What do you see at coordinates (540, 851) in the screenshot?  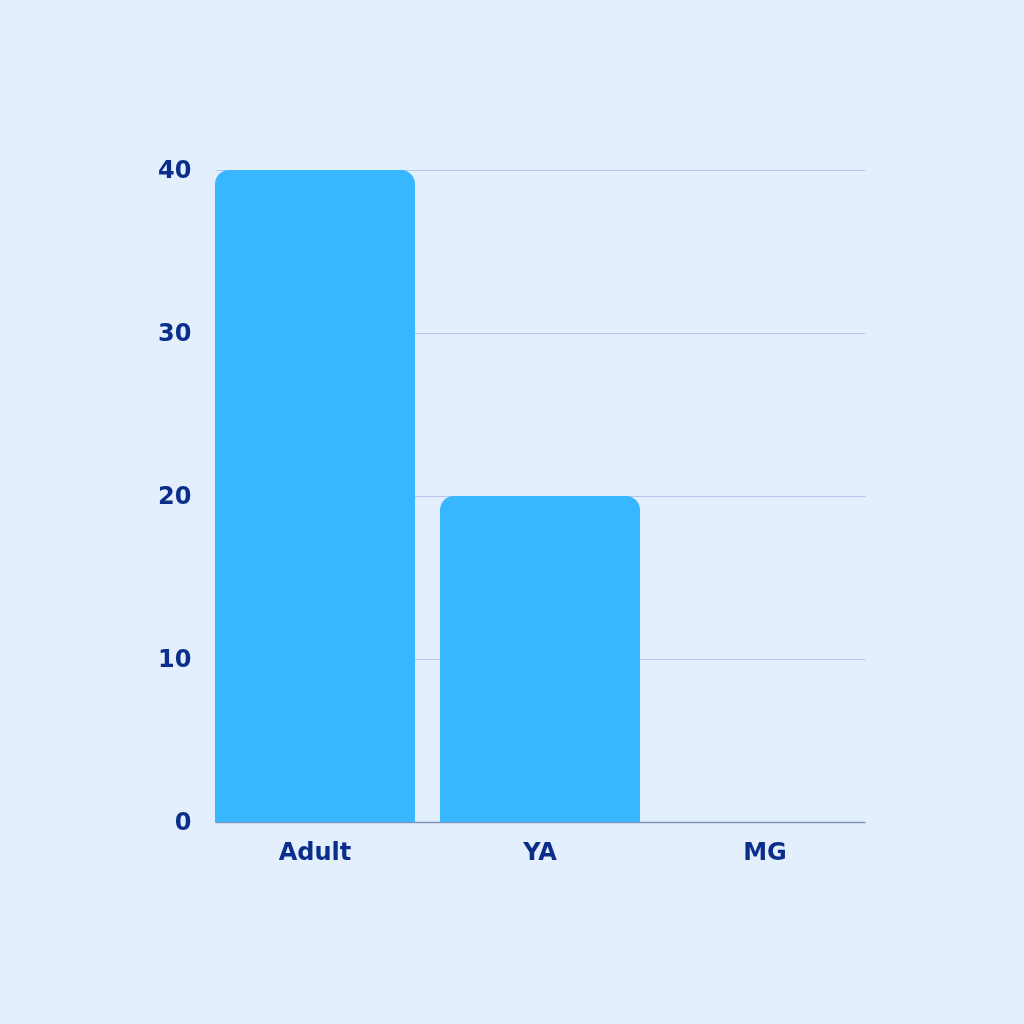 I see `x-tick-label: YA` at bounding box center [540, 851].